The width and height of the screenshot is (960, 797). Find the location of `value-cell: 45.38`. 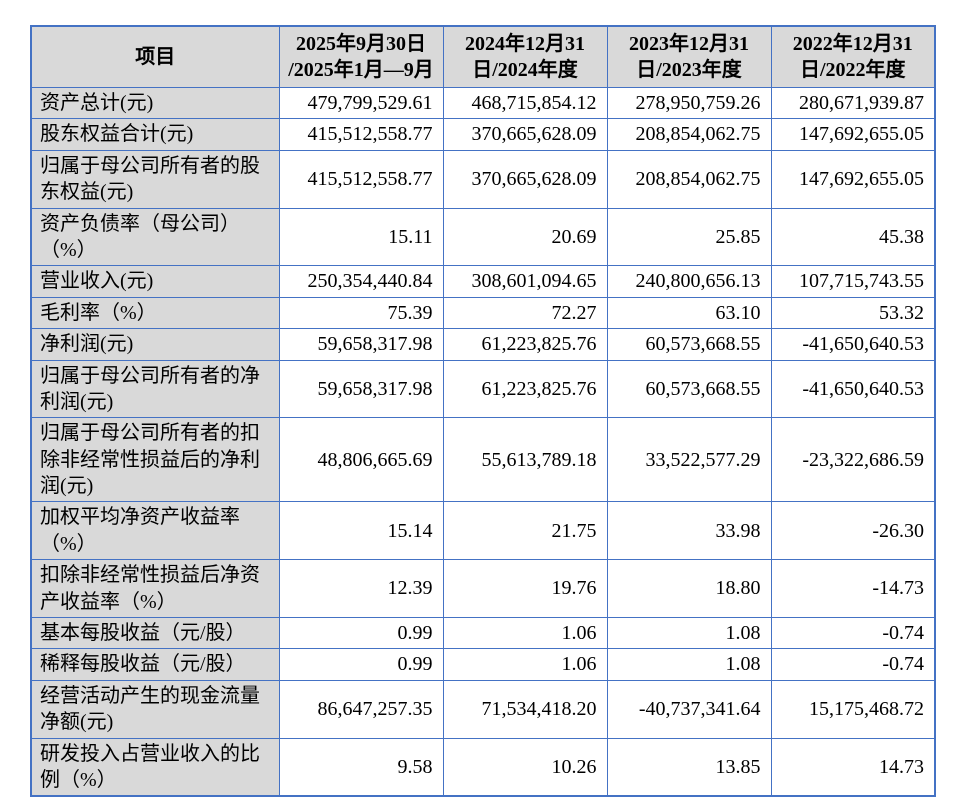

value-cell: 45.38 is located at coordinates (853, 237).